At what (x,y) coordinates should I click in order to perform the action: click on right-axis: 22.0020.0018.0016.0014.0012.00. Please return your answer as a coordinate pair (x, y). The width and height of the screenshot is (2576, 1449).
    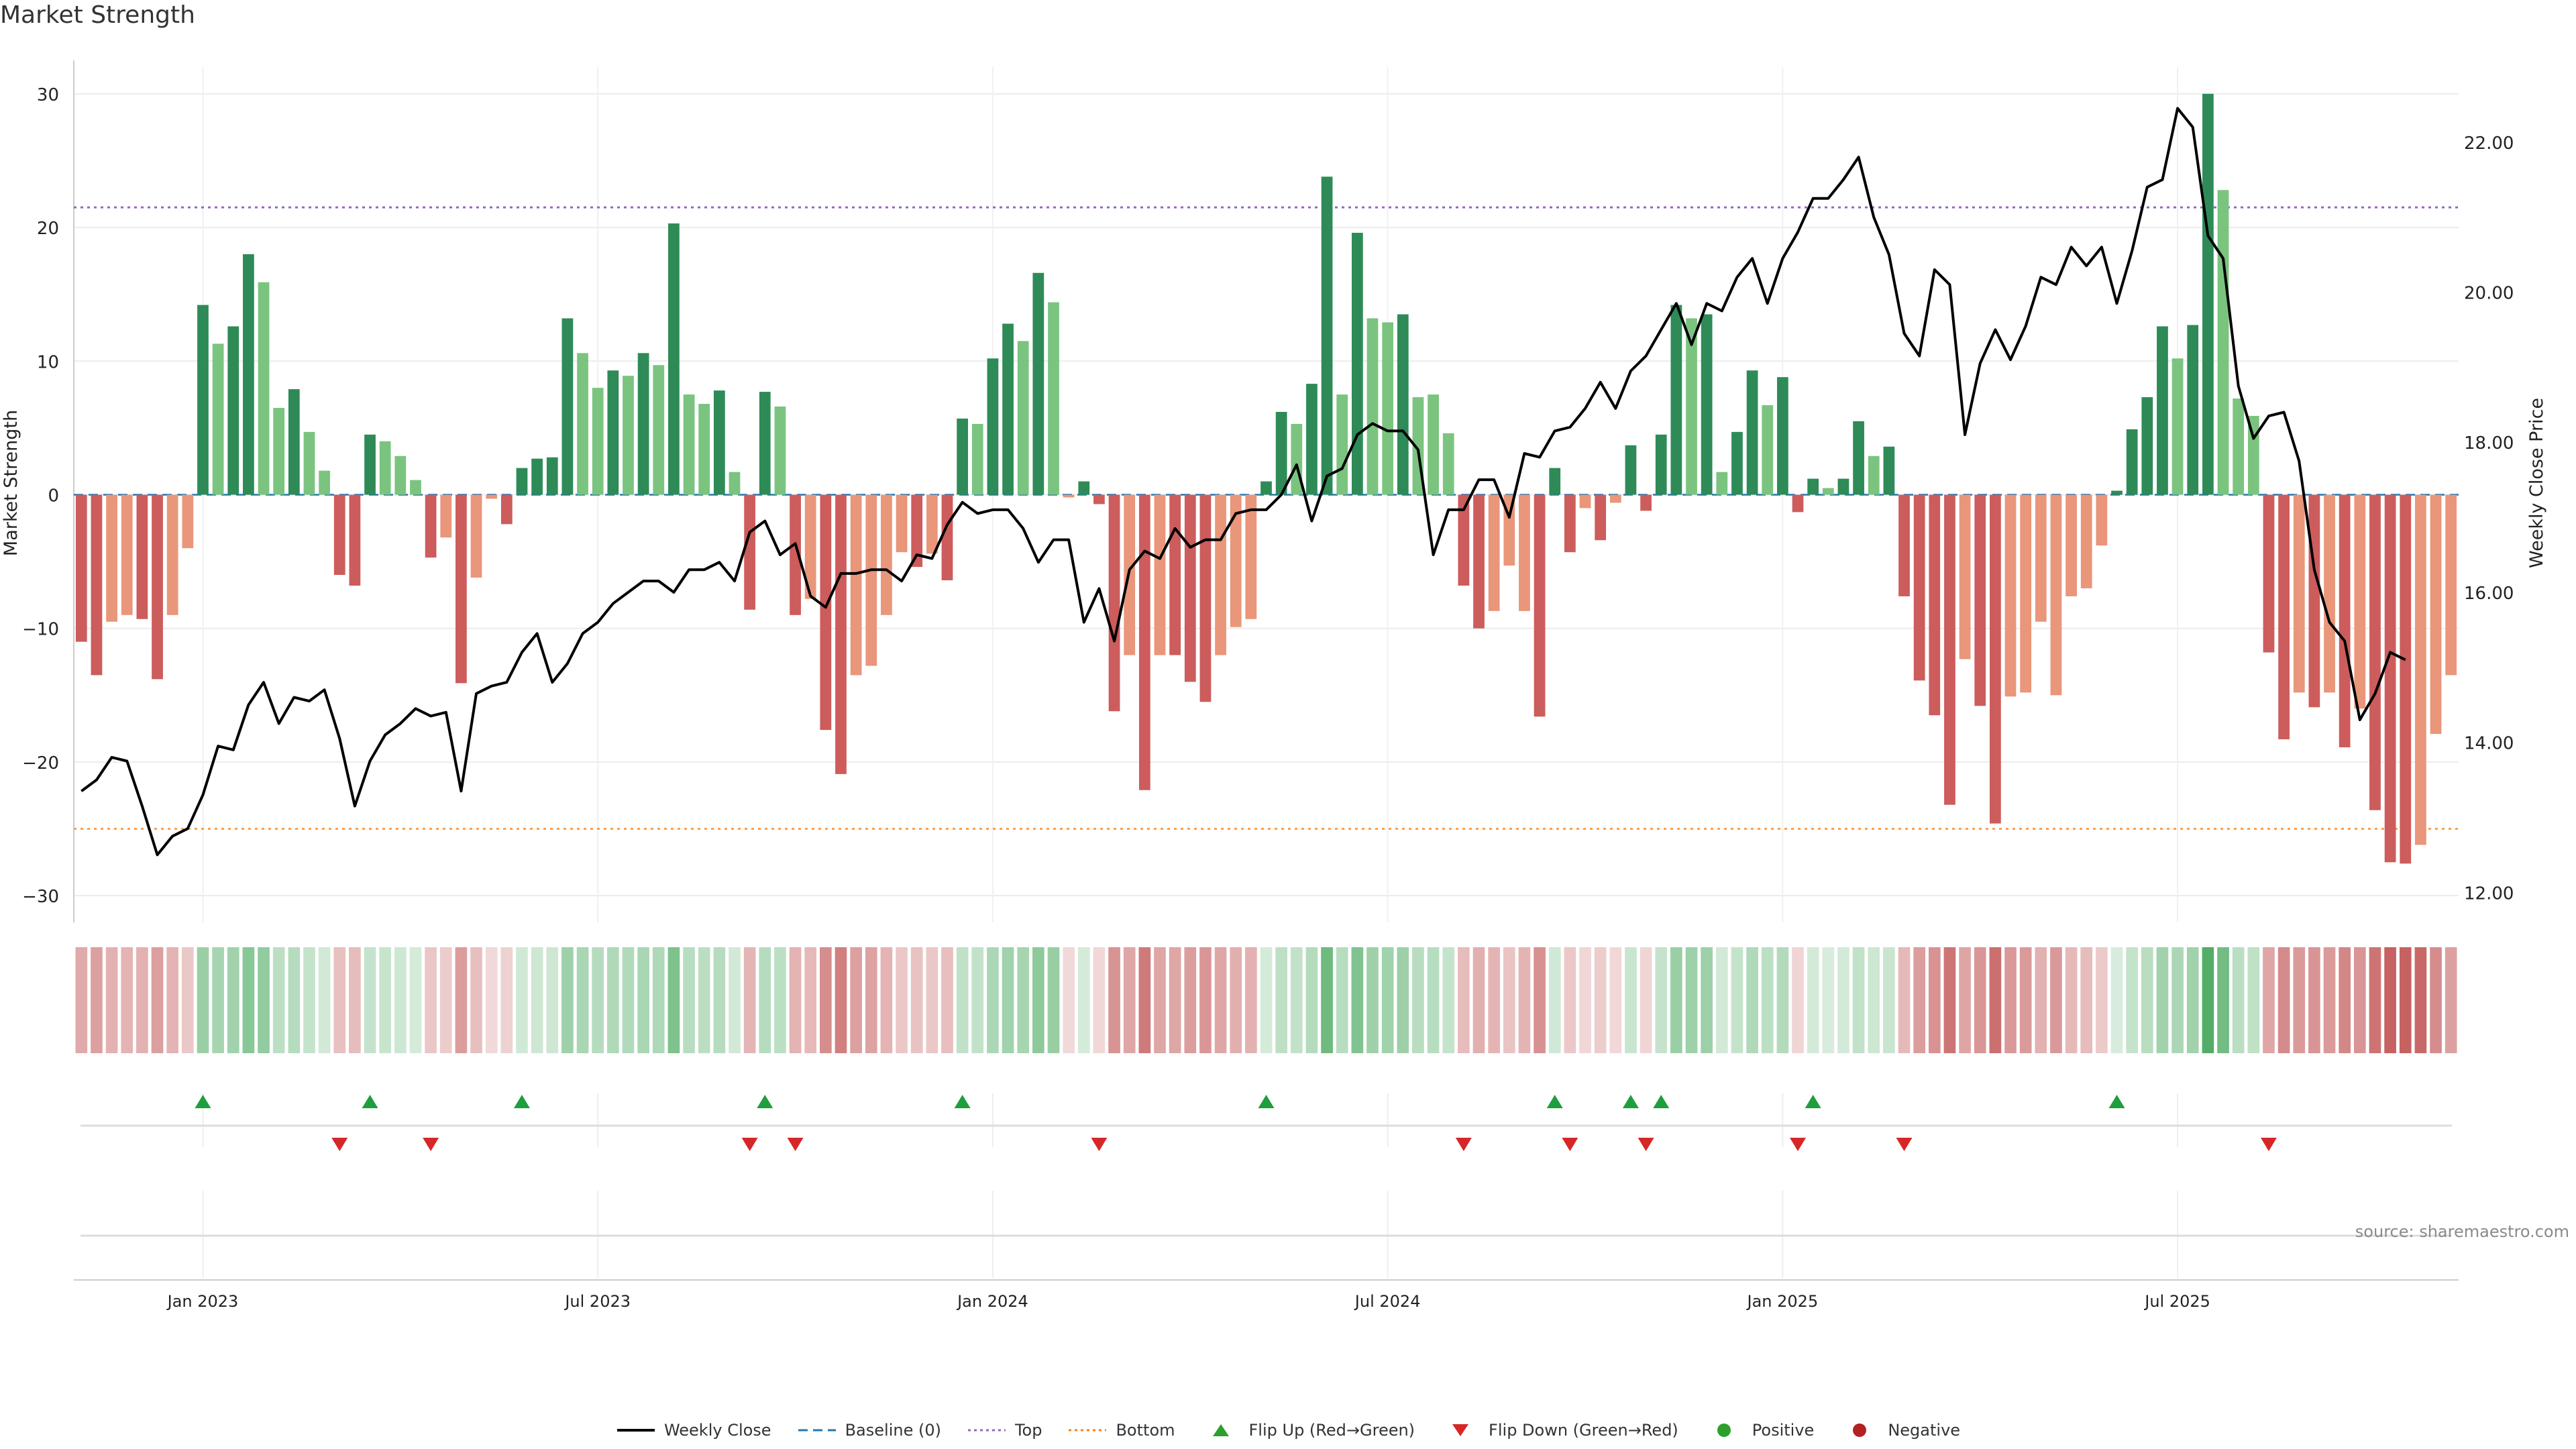
    Looking at the image, I should click on (2489, 518).